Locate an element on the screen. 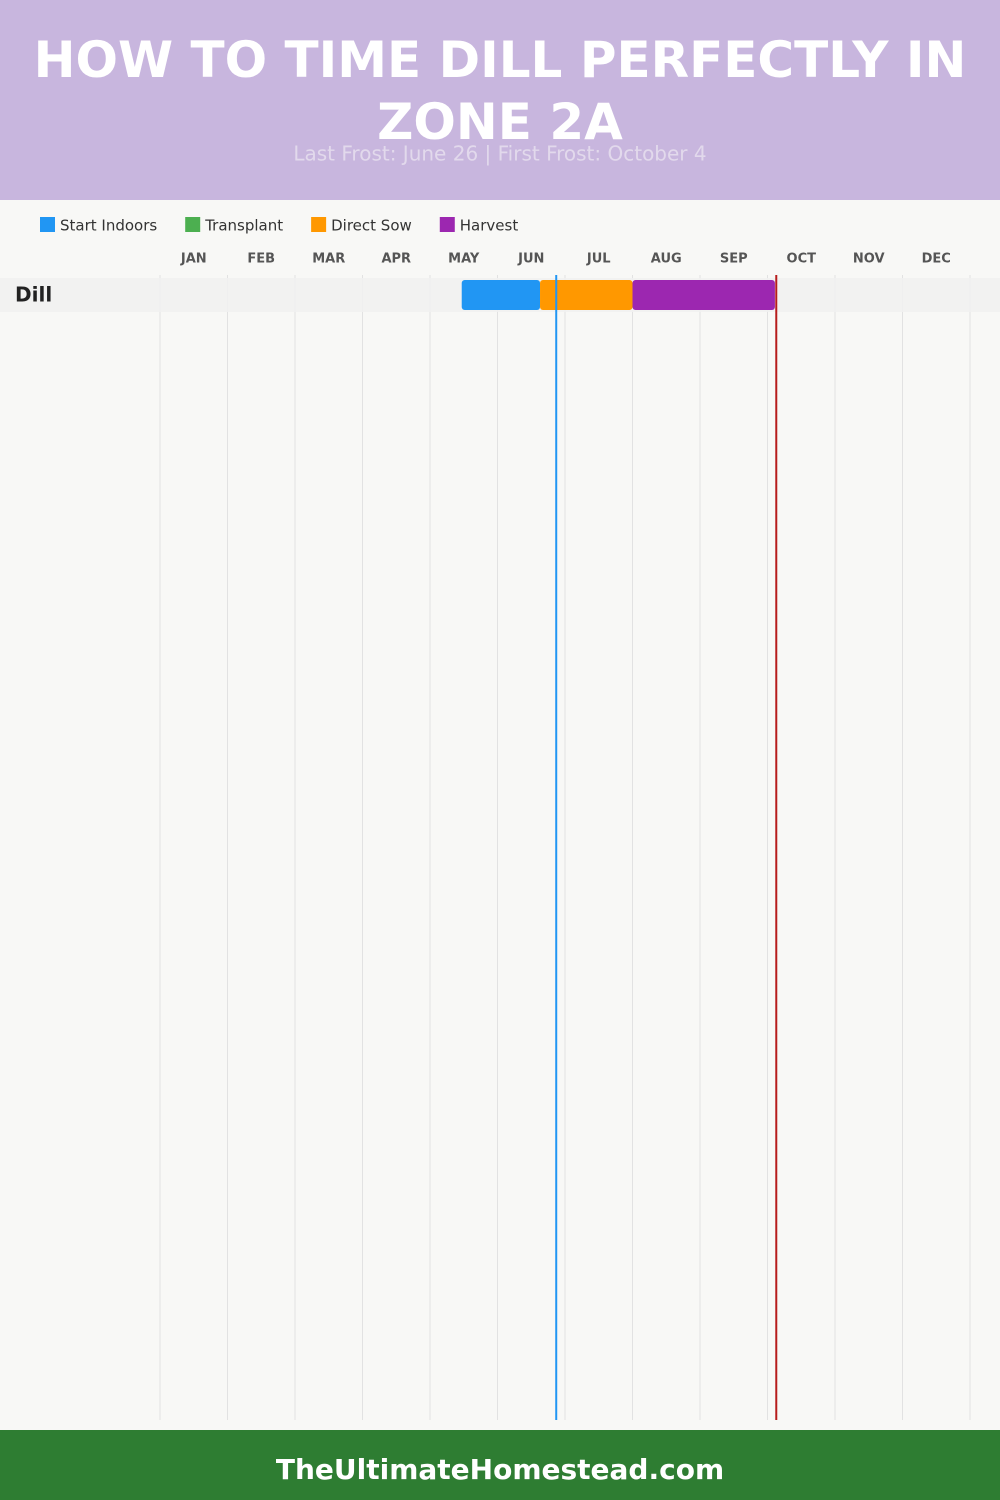  footer is located at coordinates (500, 1465).